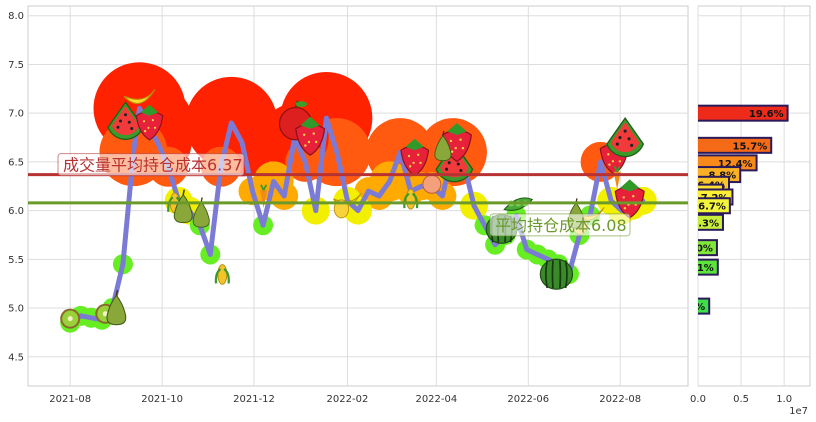 The image size is (816, 422). What do you see at coordinates (784, 399) in the screenshot?
I see `side-x-tick-label: 1.0` at bounding box center [784, 399].